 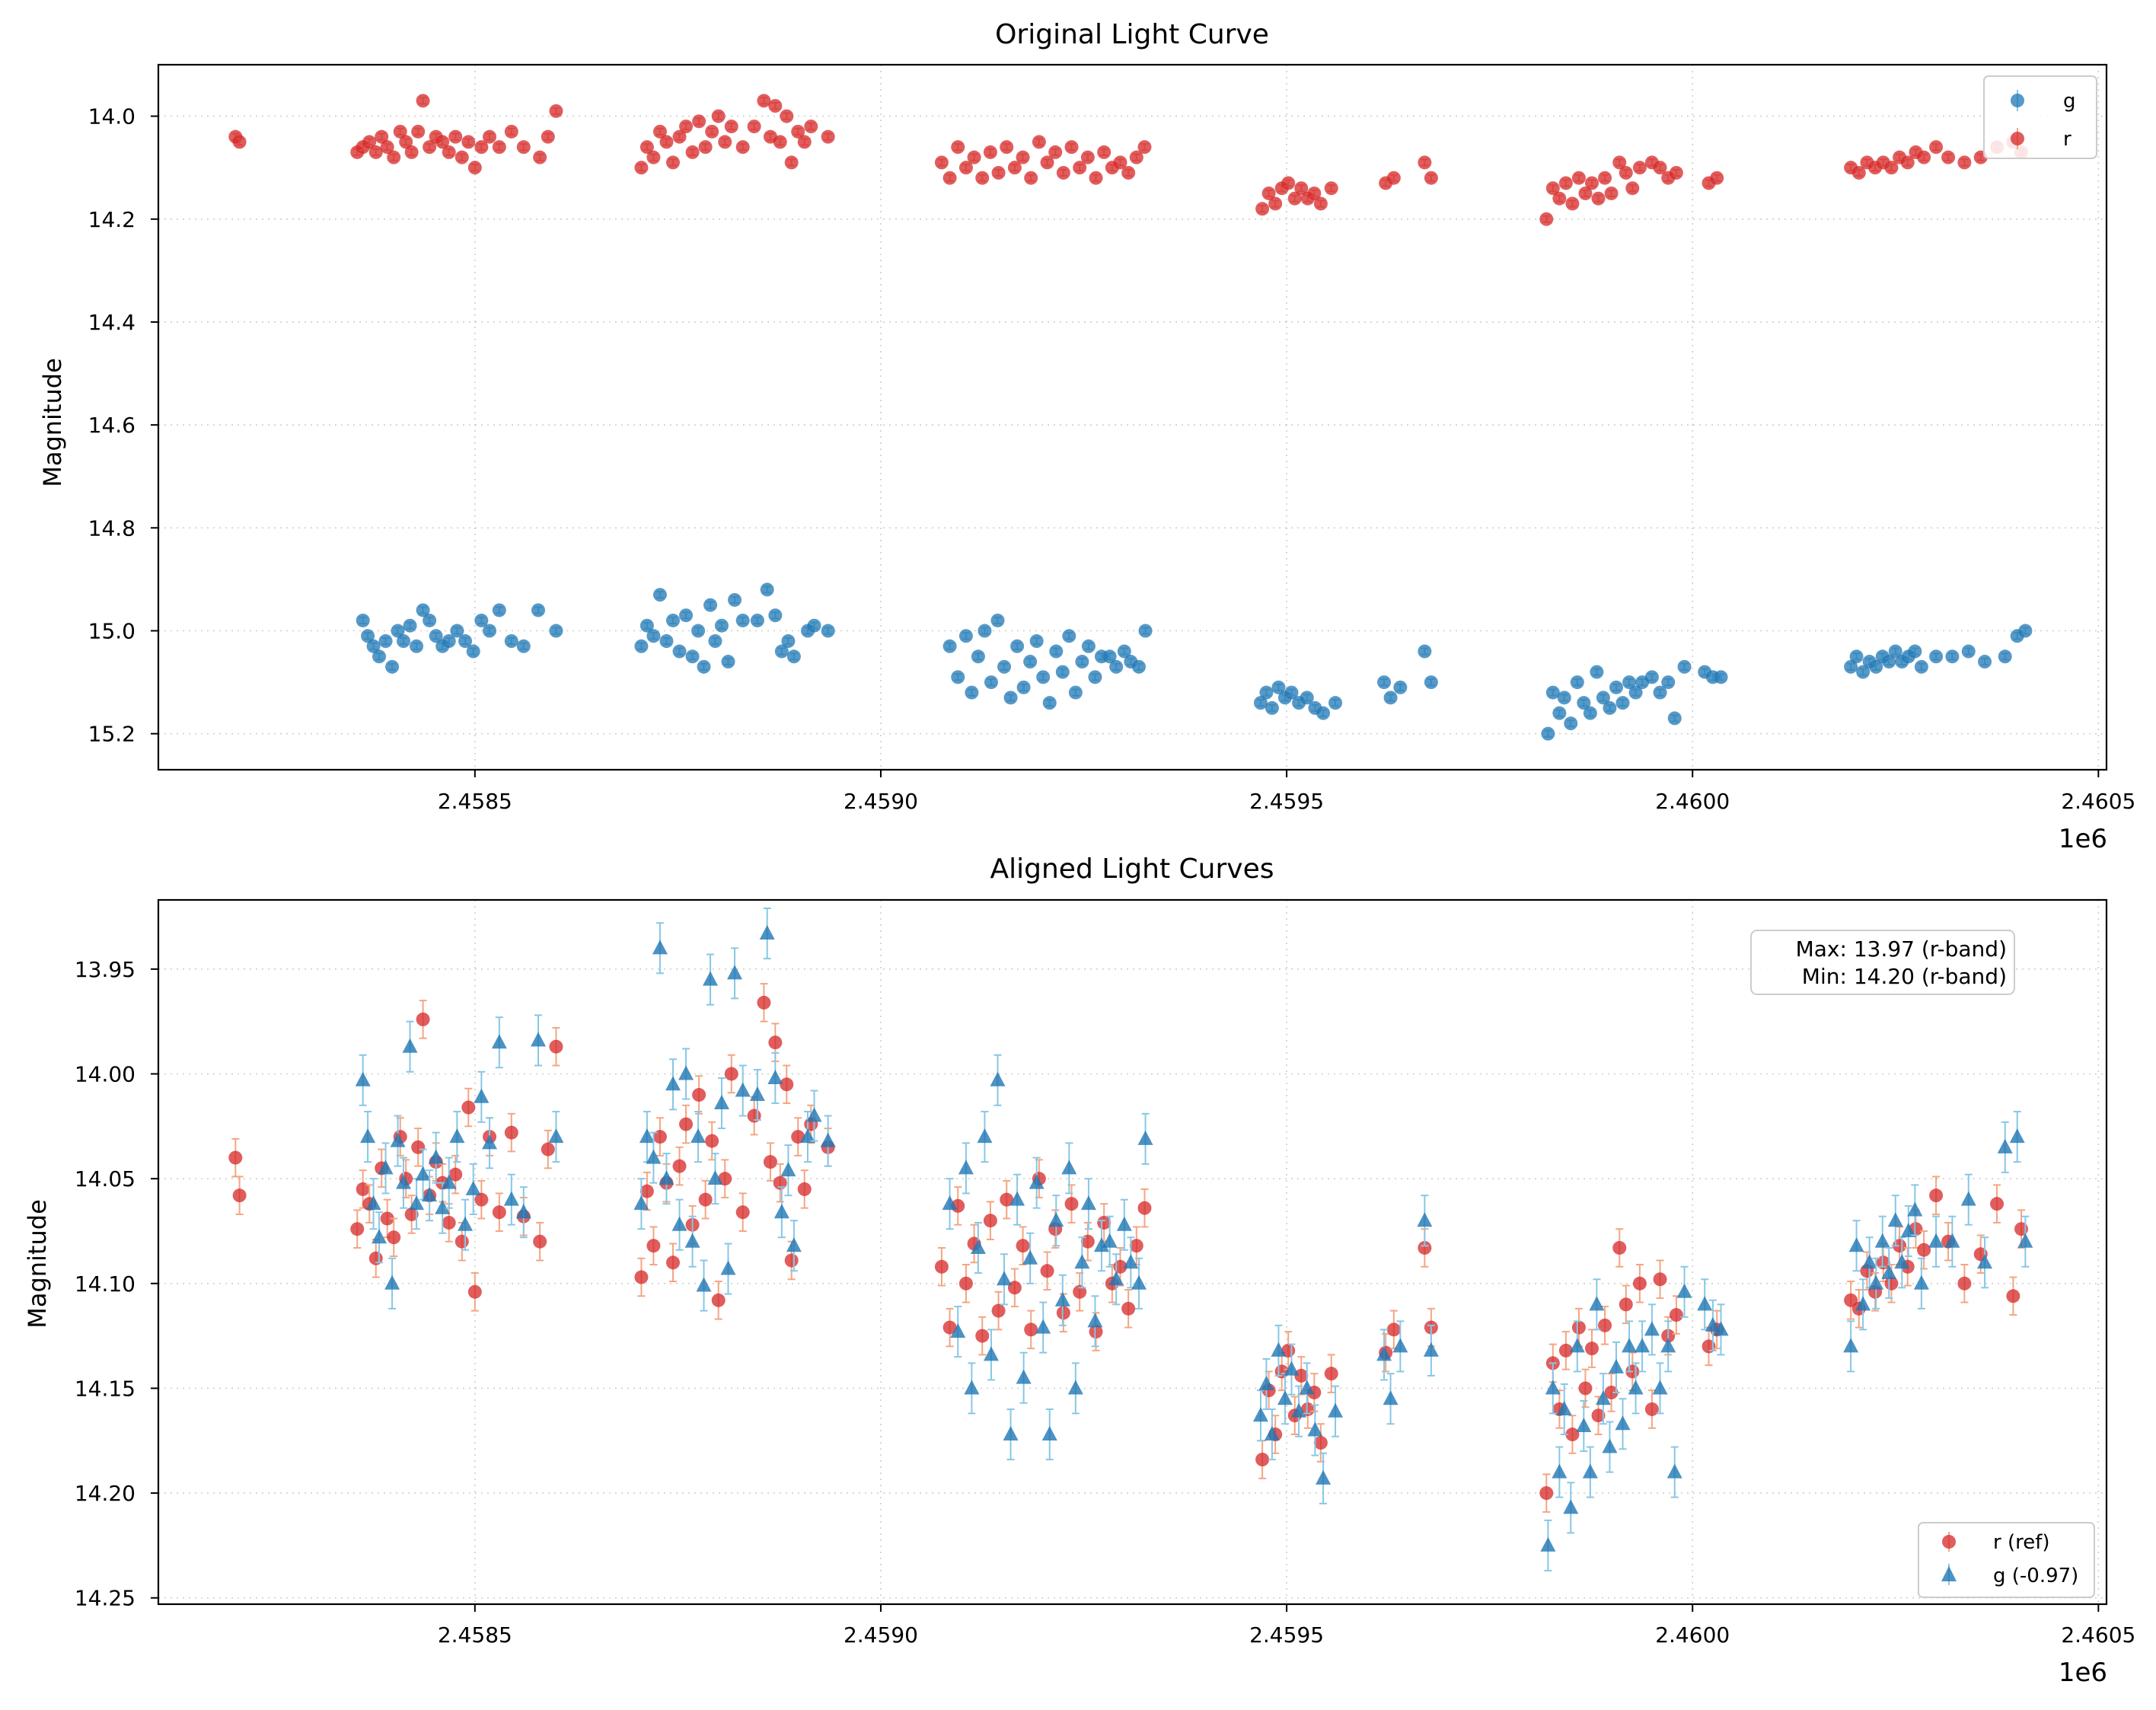 I want to click on chart-title-aligned: Aligned Light Curves, so click(x=1132, y=869).